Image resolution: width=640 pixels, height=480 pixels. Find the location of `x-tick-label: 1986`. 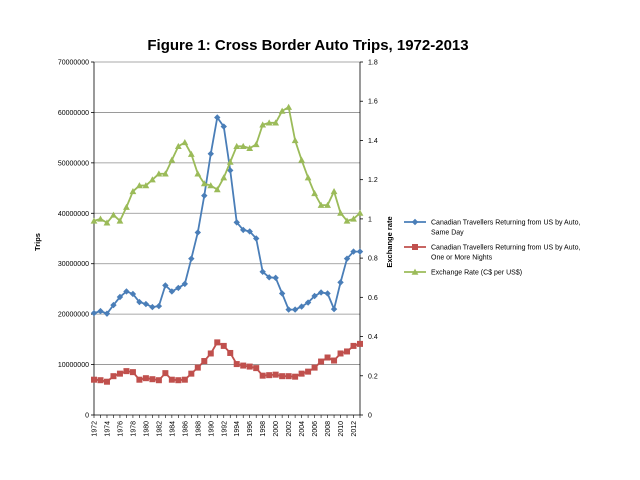

x-tick-label: 1986 is located at coordinates (185, 429).